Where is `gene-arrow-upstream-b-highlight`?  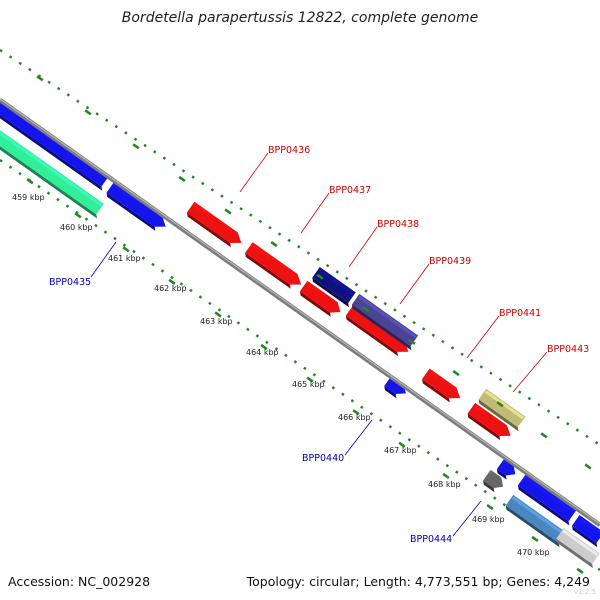
gene-arrow-upstream-b-highlight is located at coordinates (51, 167).